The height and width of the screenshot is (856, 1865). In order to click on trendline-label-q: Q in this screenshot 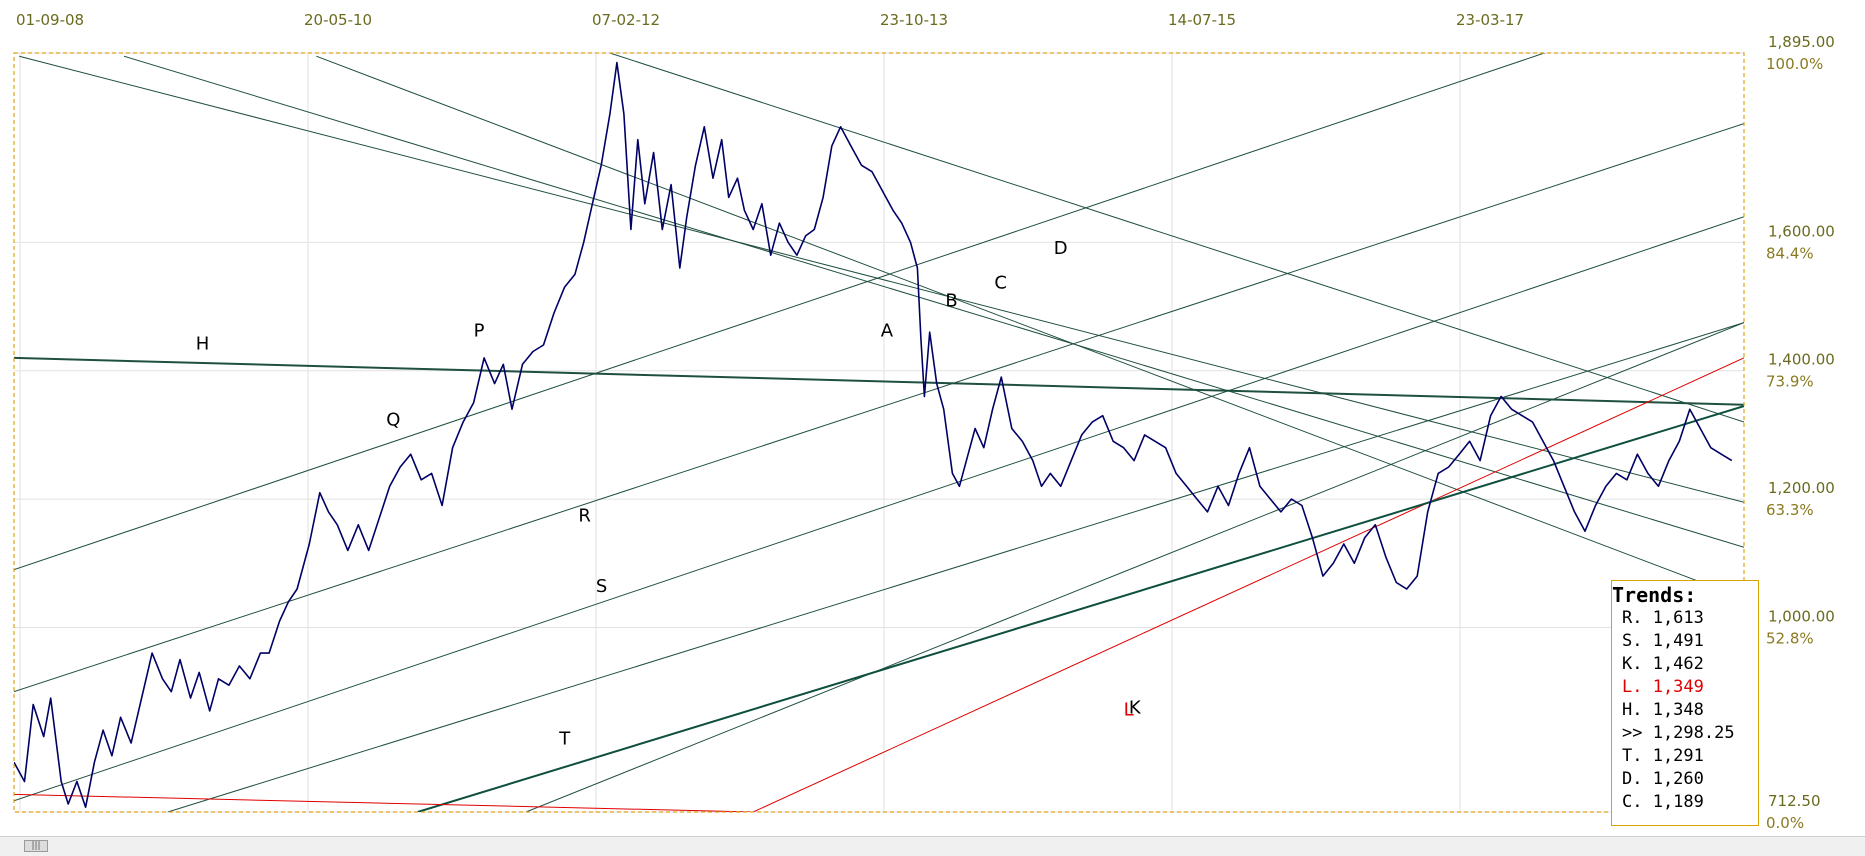, I will do `click(393, 419)`.